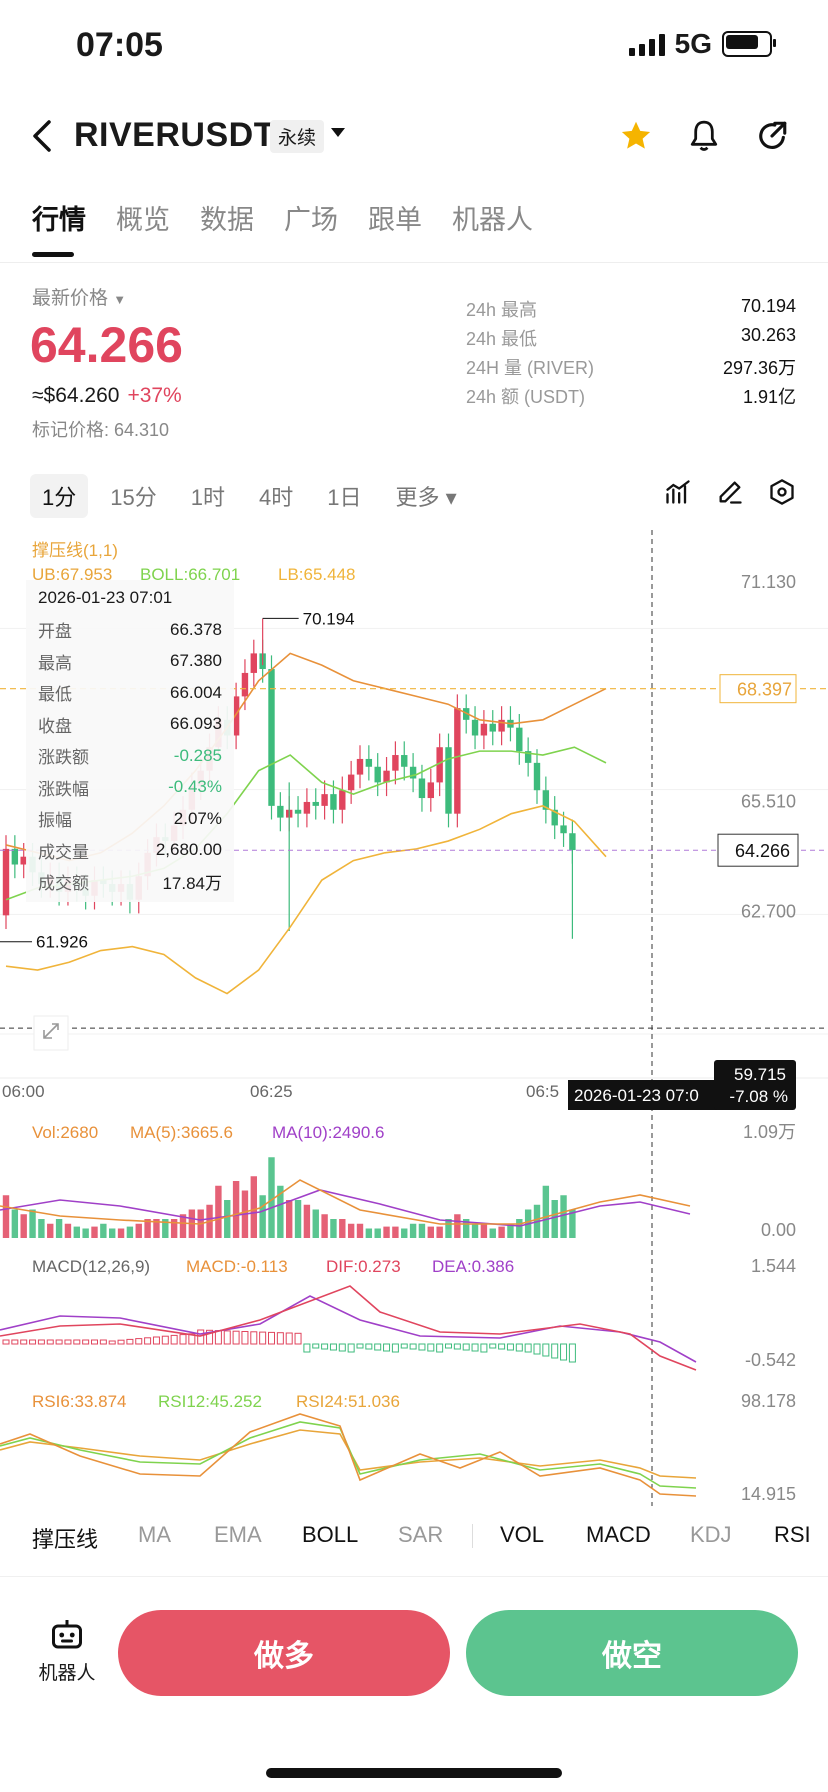 This screenshot has height=1792, width=828. Describe the element at coordinates (426, 497) in the screenshot. I see `timeframe-5: 更多 ▾` at that location.